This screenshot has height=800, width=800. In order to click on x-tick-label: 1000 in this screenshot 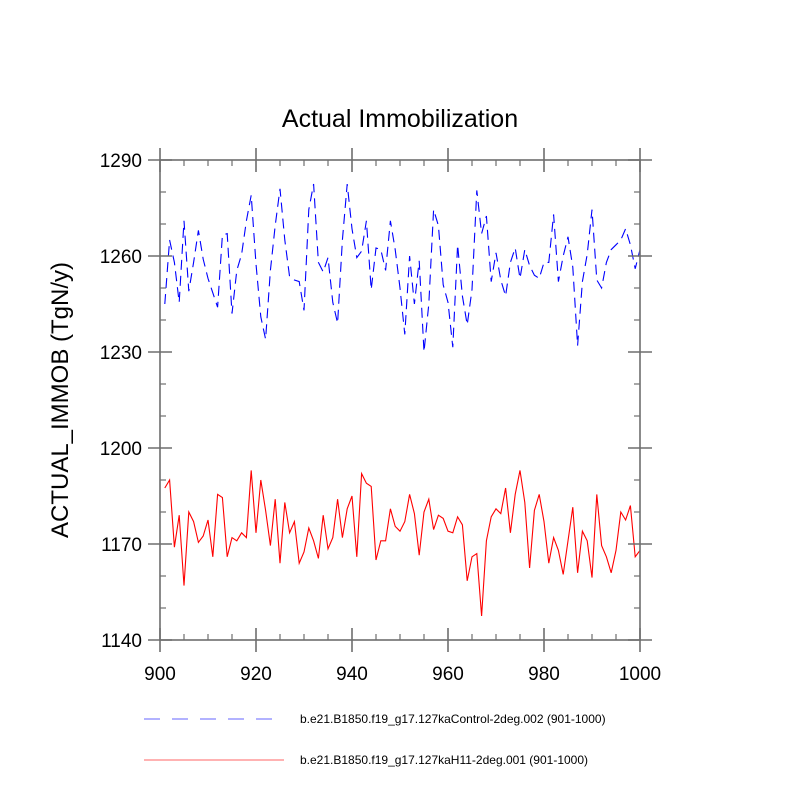, I will do `click(640, 674)`.